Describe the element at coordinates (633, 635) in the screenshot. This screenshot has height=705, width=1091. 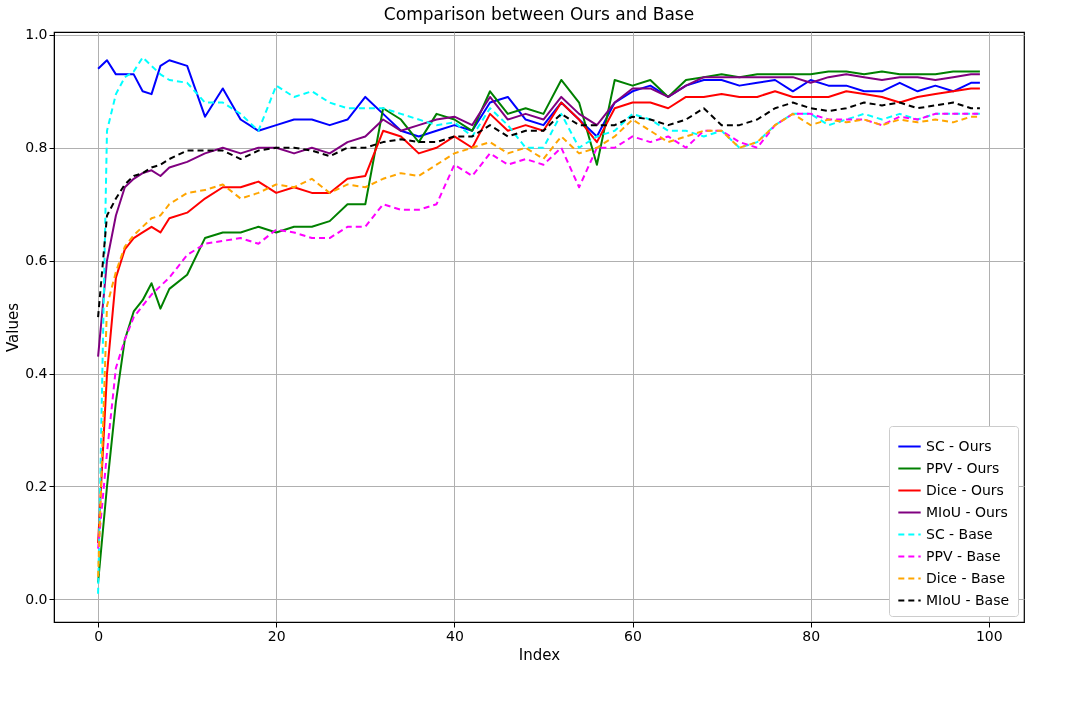
I see `x-tick-label: 60` at that location.